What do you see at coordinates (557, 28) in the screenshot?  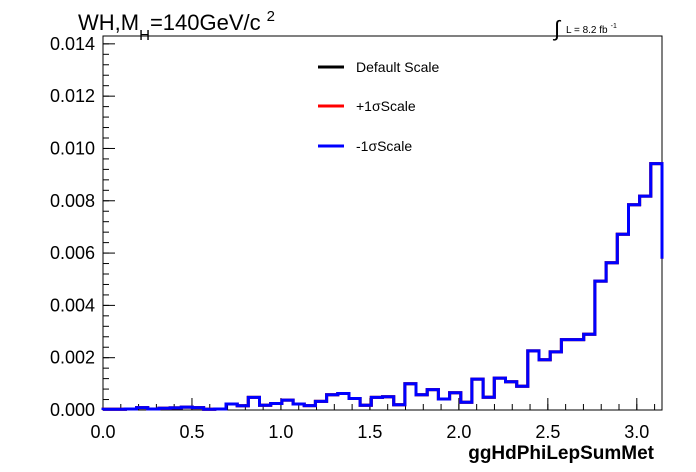 I see `lumi-integral-symbol: ∫` at bounding box center [557, 28].